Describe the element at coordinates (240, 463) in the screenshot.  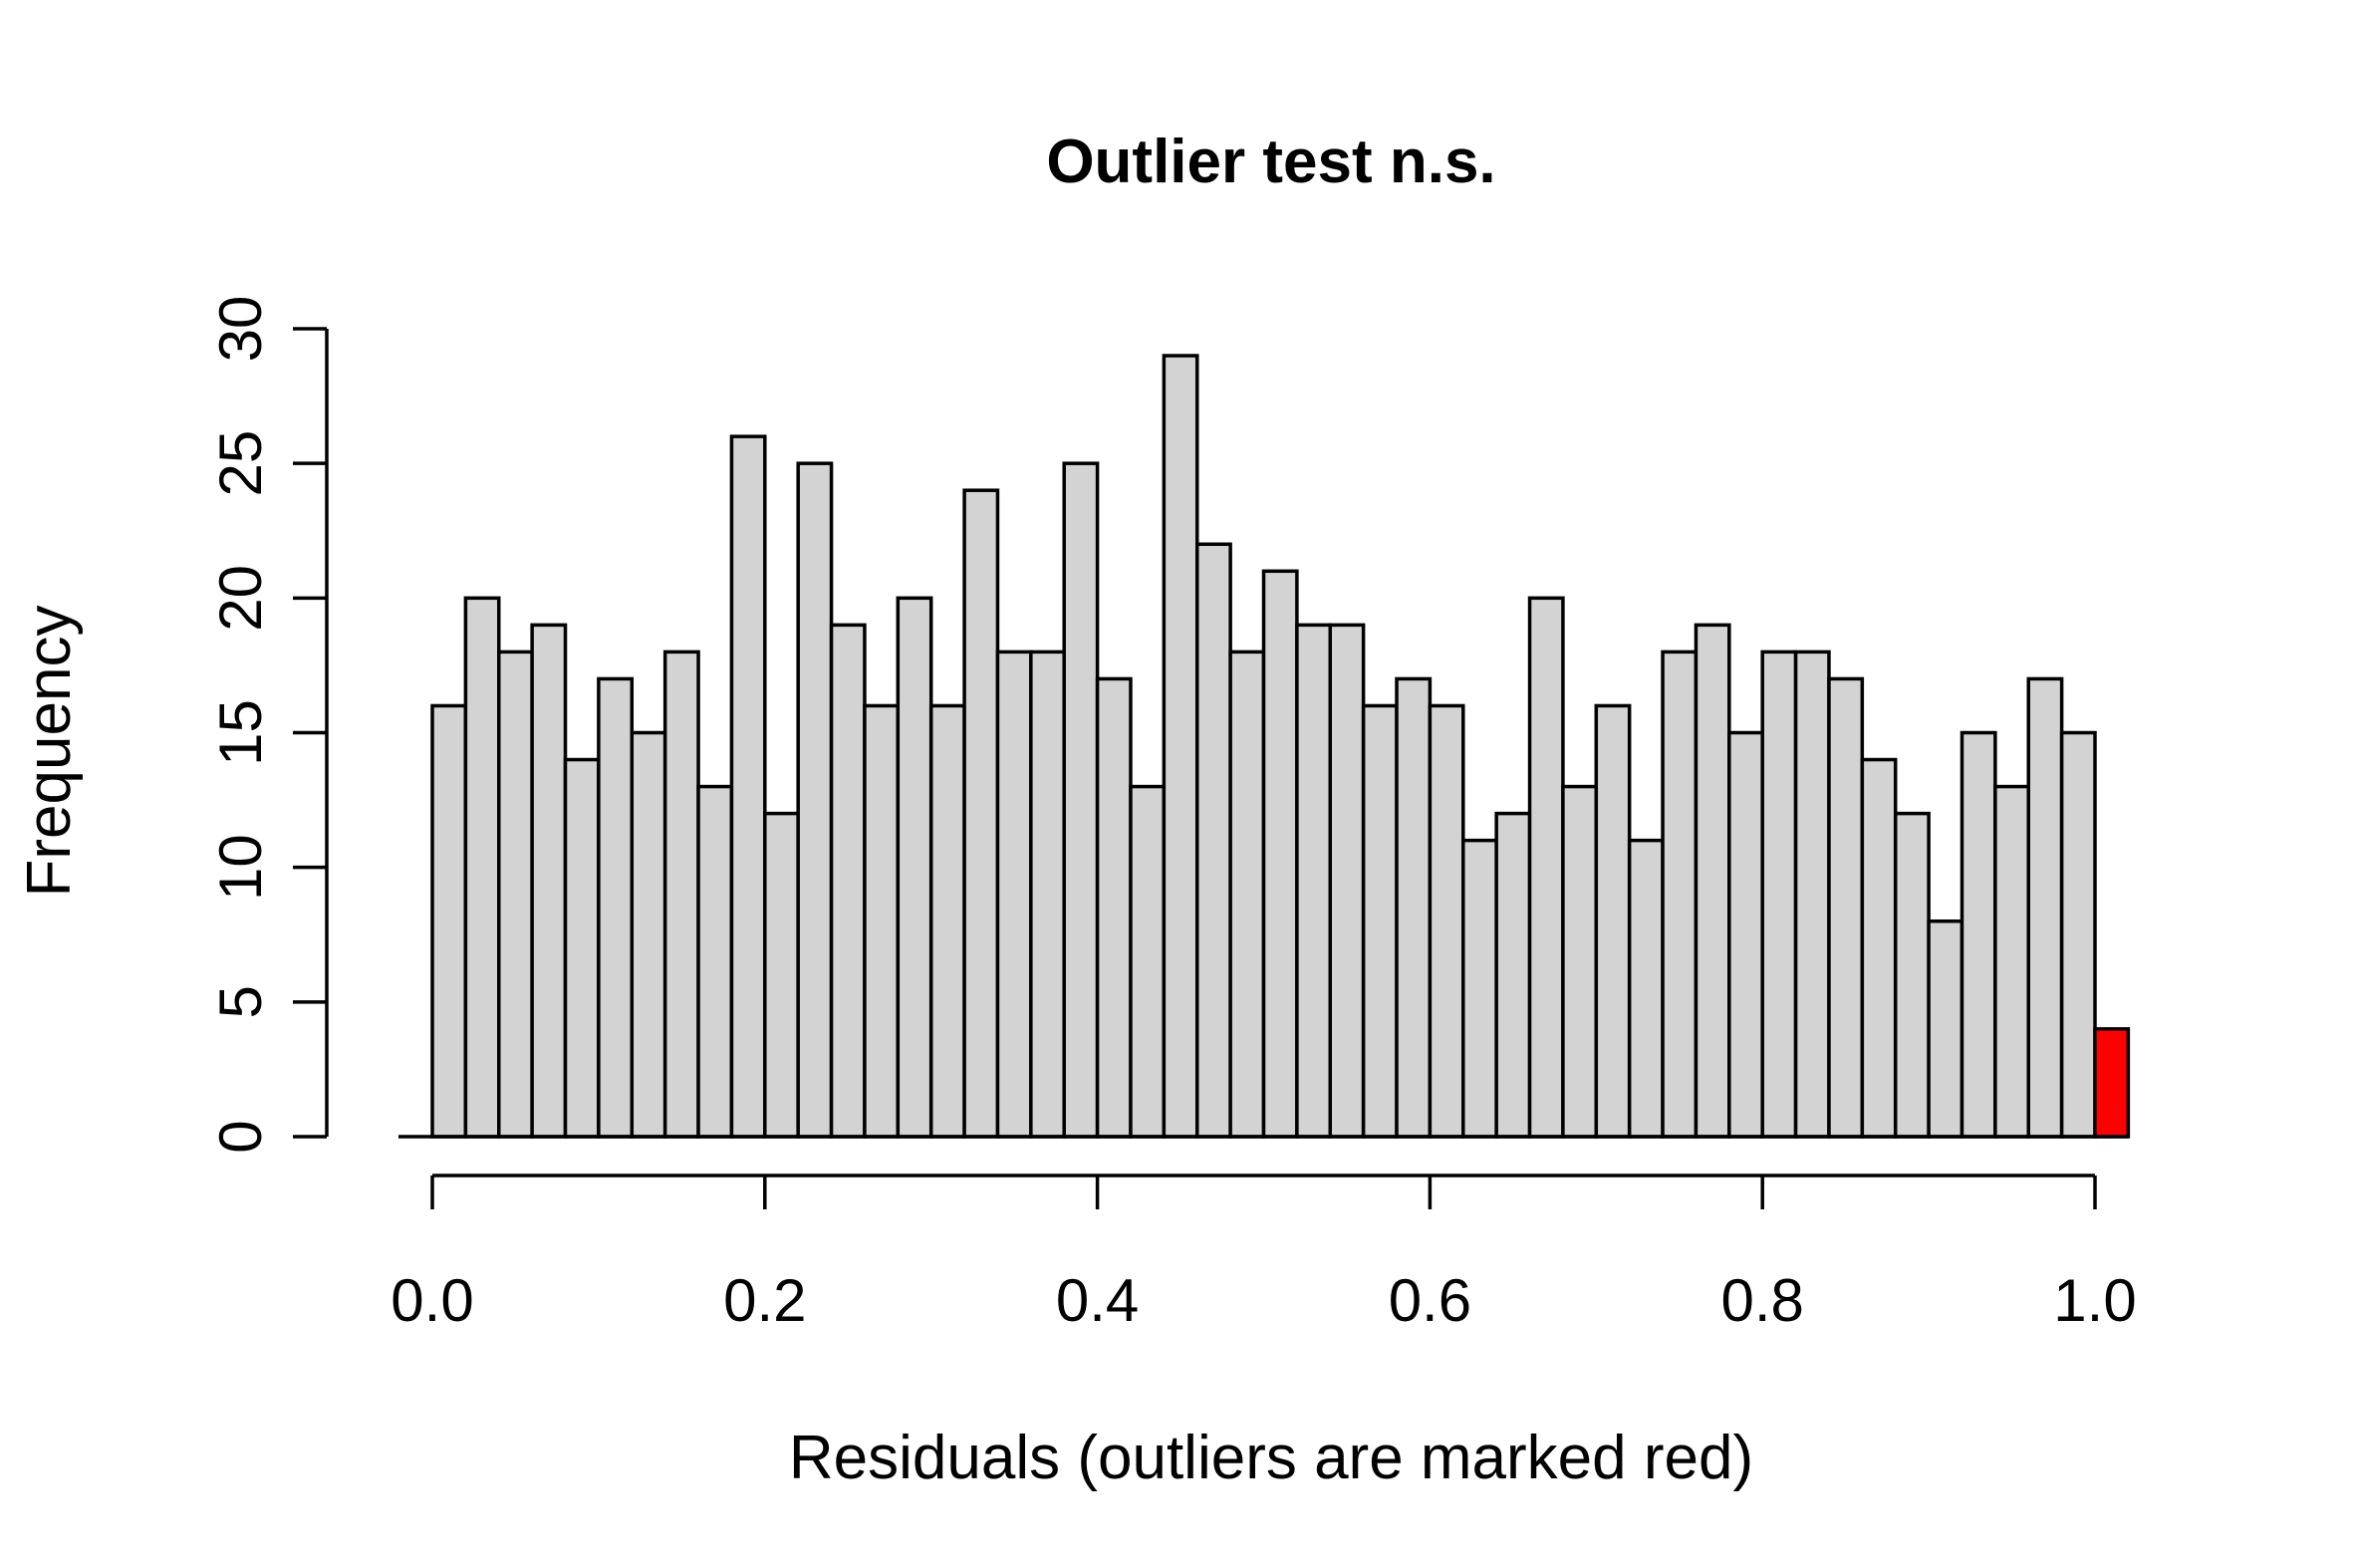
I see `y-tick-label: 25` at that location.